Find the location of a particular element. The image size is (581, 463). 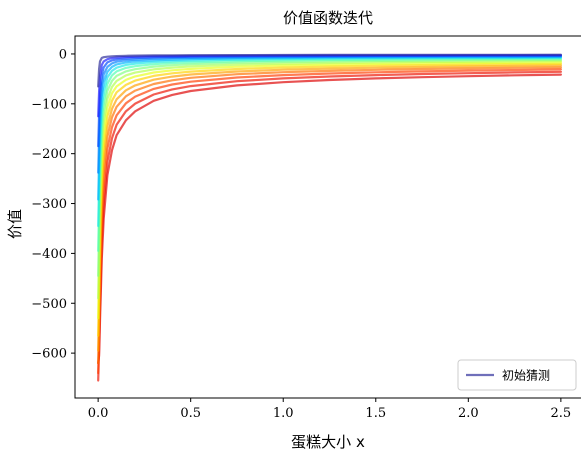

x-tick-label-2: 1.0 is located at coordinates (283, 413).